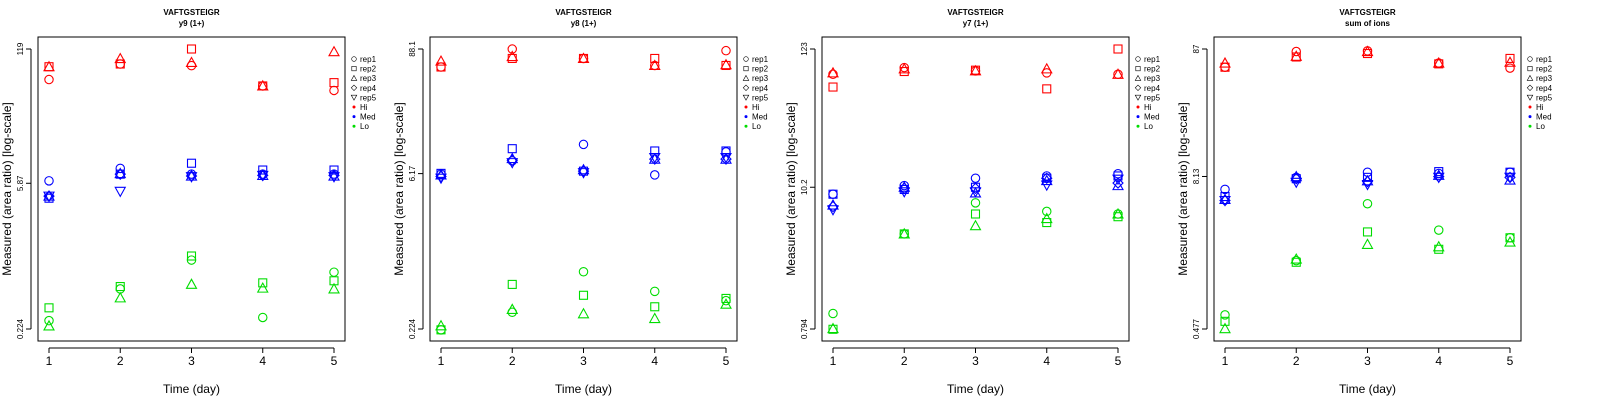 This screenshot has width=1600, height=400. Describe the element at coordinates (364, 69) in the screenshot. I see `legend-entry: rep2` at that location.